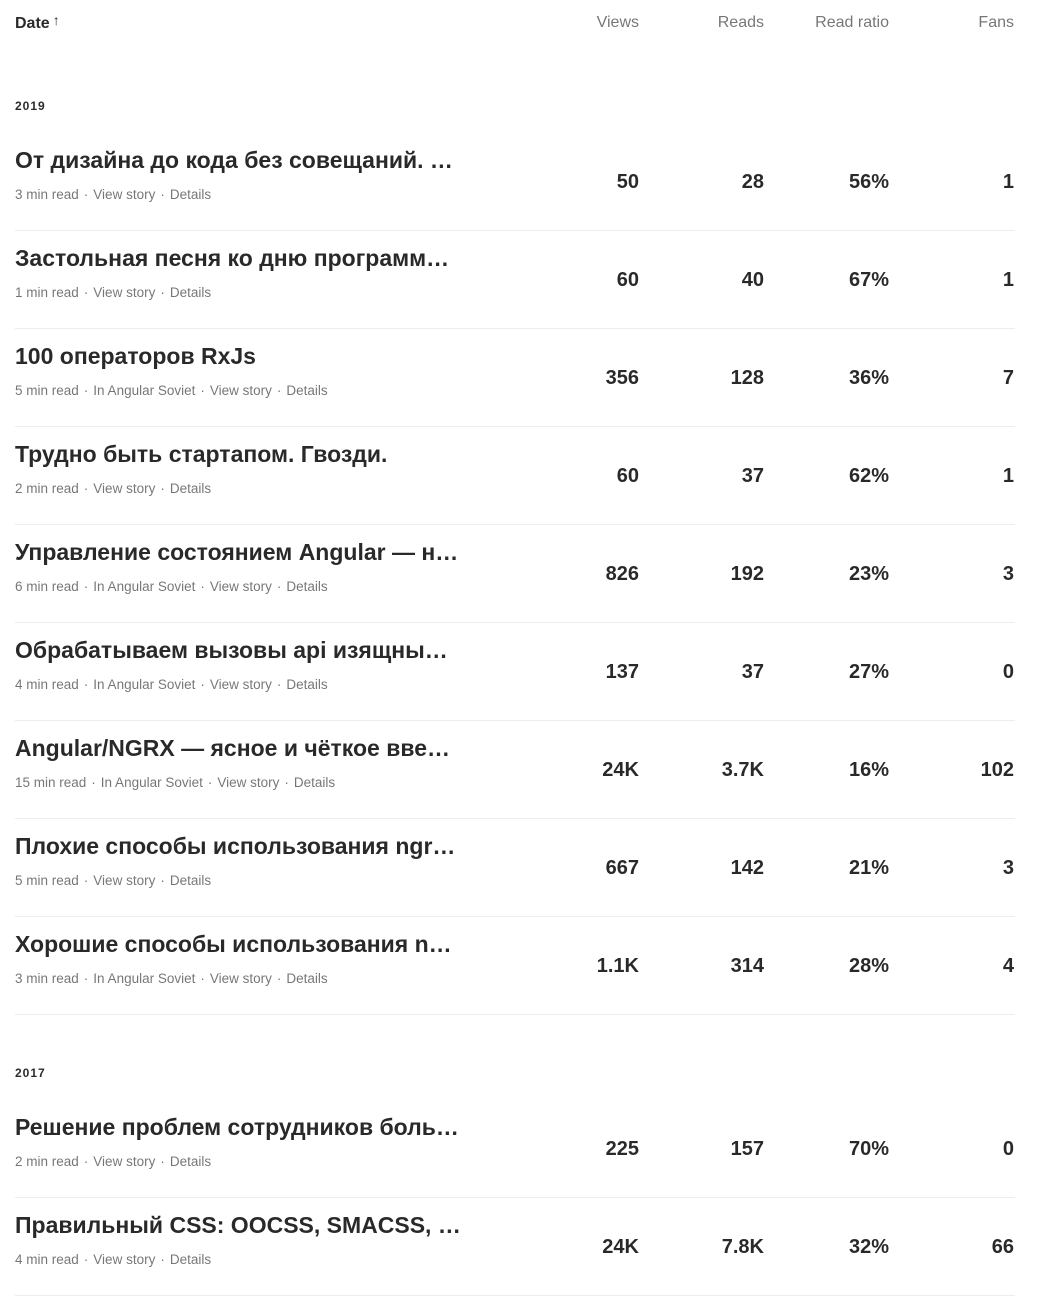 The width and height of the screenshot is (1042, 1296). I want to click on reads-value: 157, so click(747, 1149).